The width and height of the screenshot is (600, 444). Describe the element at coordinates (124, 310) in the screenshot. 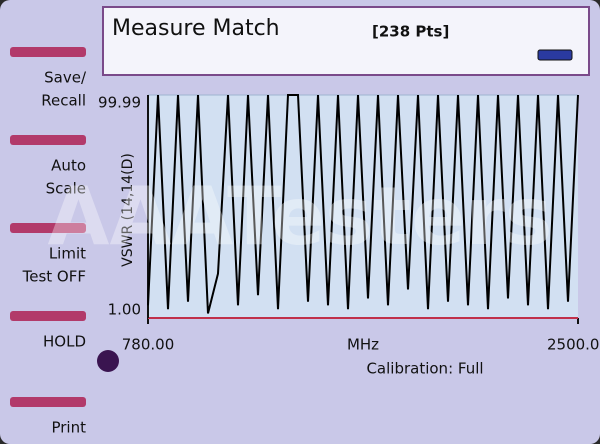

I see `y-tick-label: 1.00` at that location.